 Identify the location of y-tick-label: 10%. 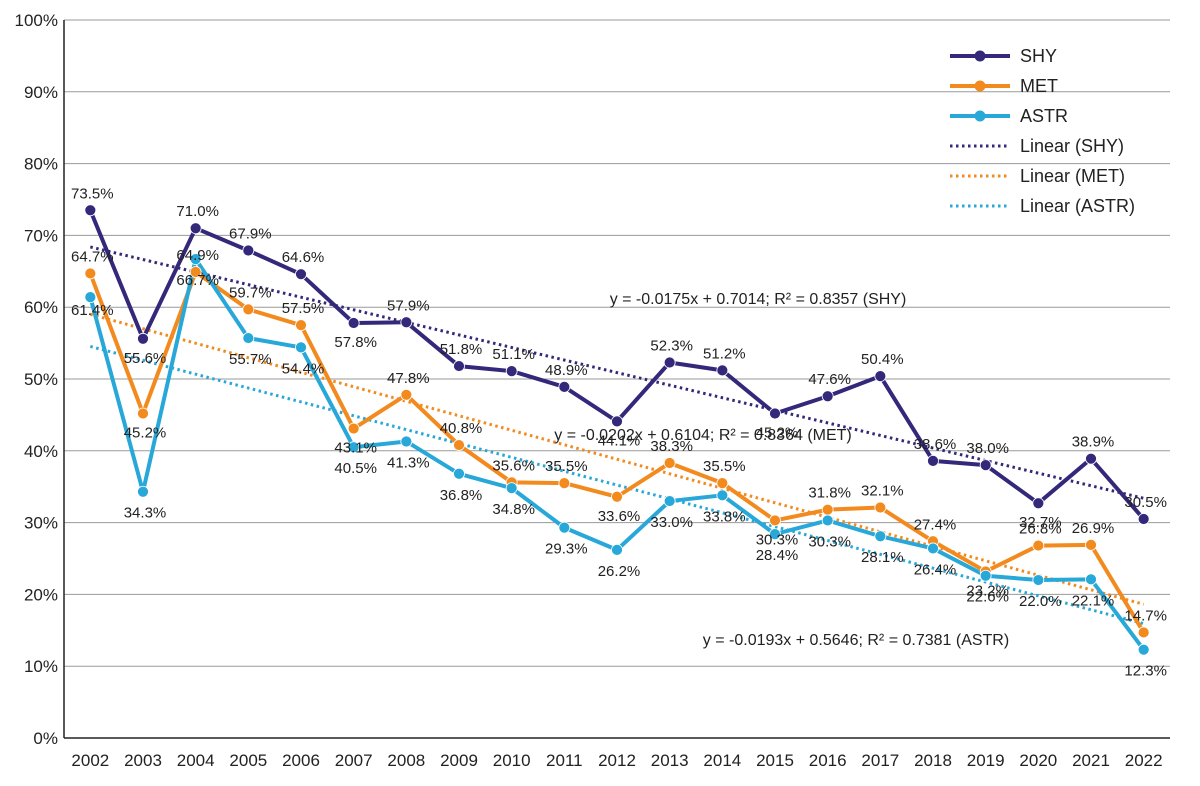
(41, 666).